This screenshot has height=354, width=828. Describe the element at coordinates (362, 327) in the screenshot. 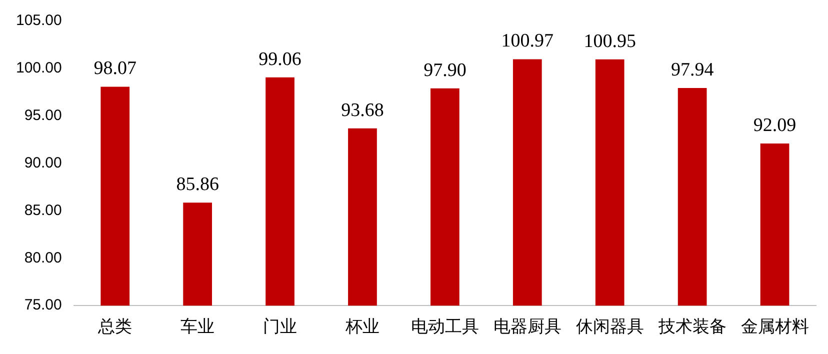

I see `x-tick-label: 杯业` at that location.